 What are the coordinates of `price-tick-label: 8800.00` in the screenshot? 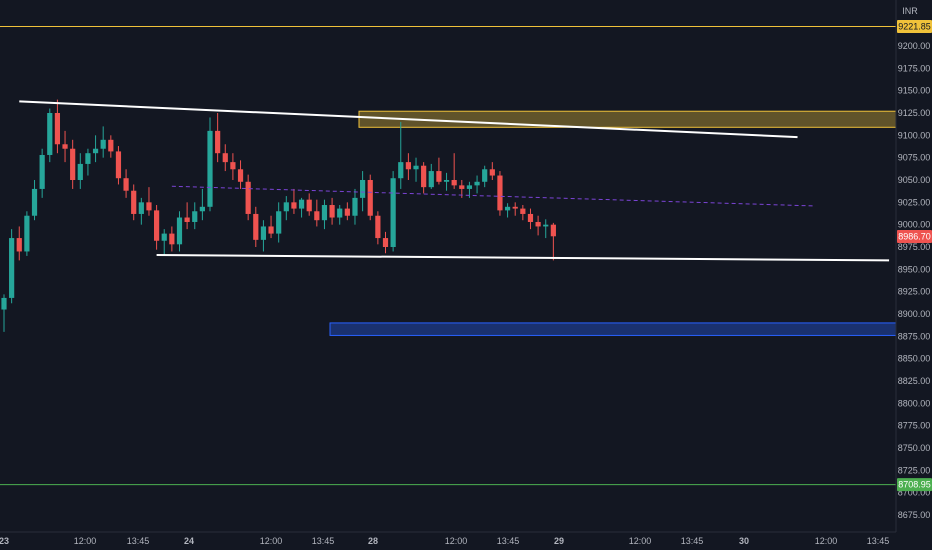 It's located at (914, 403).